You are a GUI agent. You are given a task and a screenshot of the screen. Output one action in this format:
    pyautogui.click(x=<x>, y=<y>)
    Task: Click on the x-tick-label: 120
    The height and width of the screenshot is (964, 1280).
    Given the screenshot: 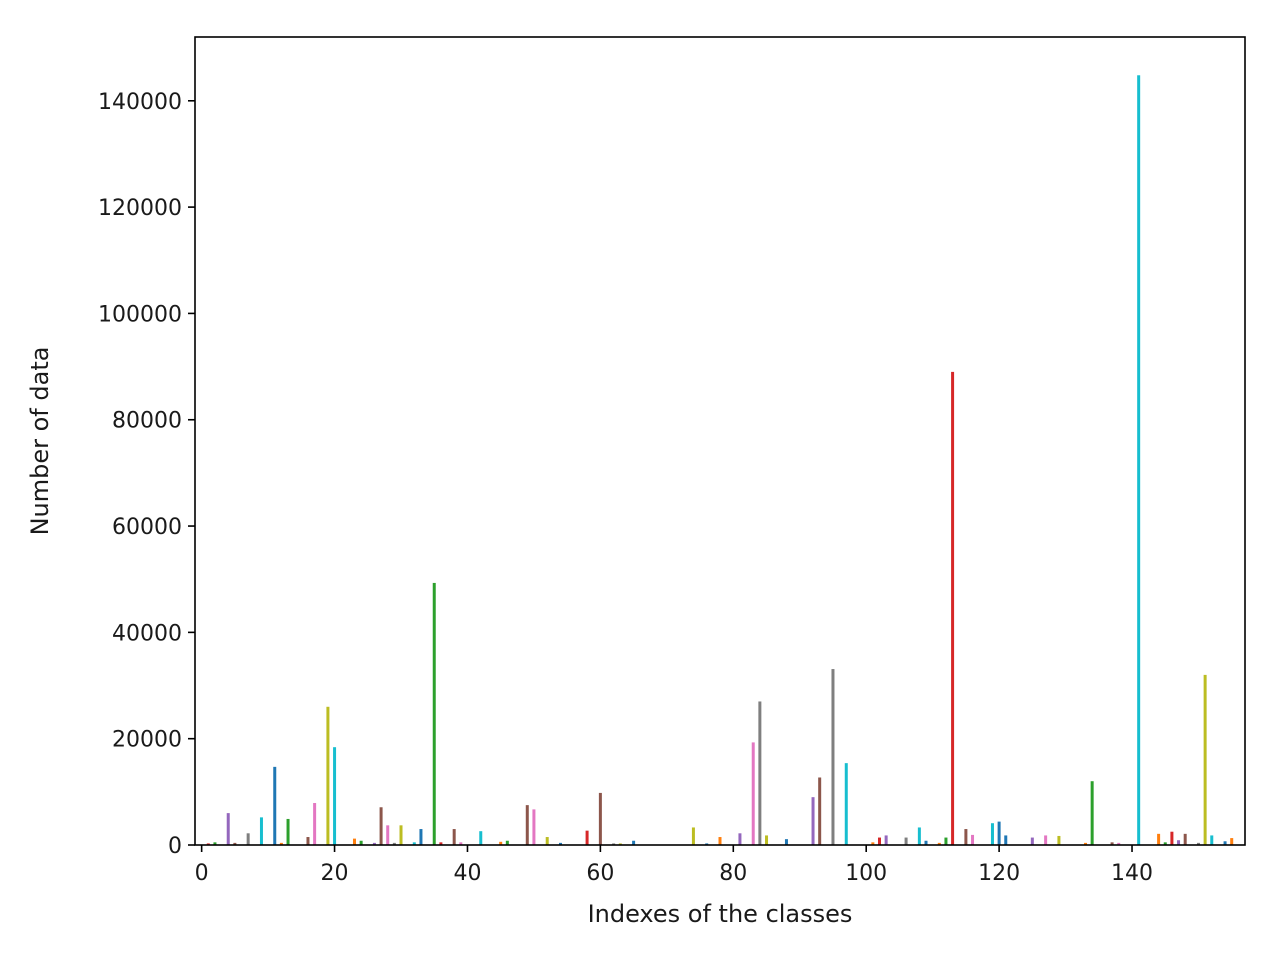 What is the action you would take?
    pyautogui.click(x=999, y=873)
    